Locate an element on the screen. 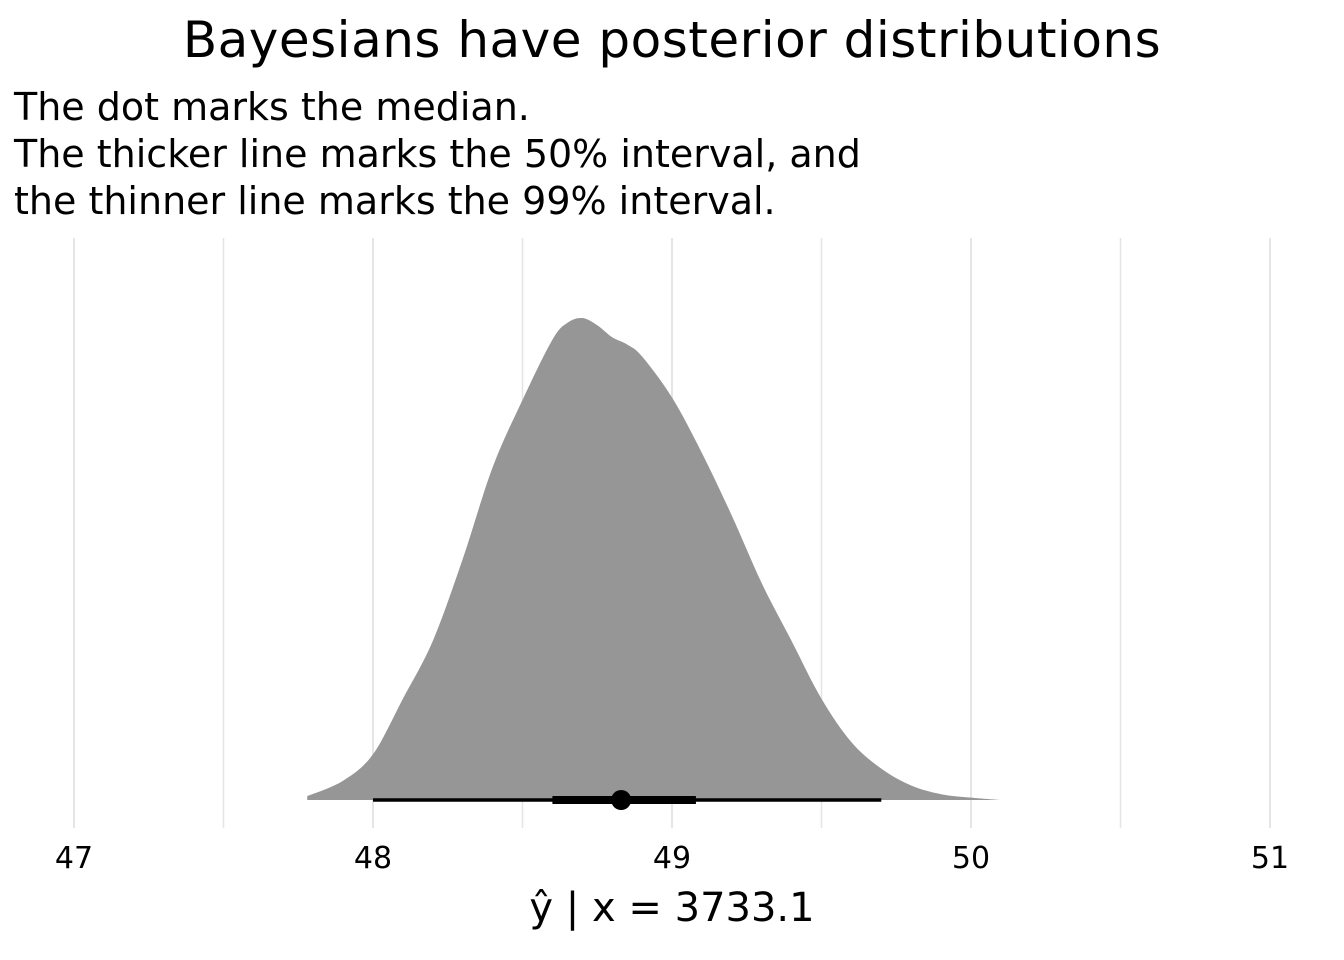  median-dot is located at coordinates (621, 800).